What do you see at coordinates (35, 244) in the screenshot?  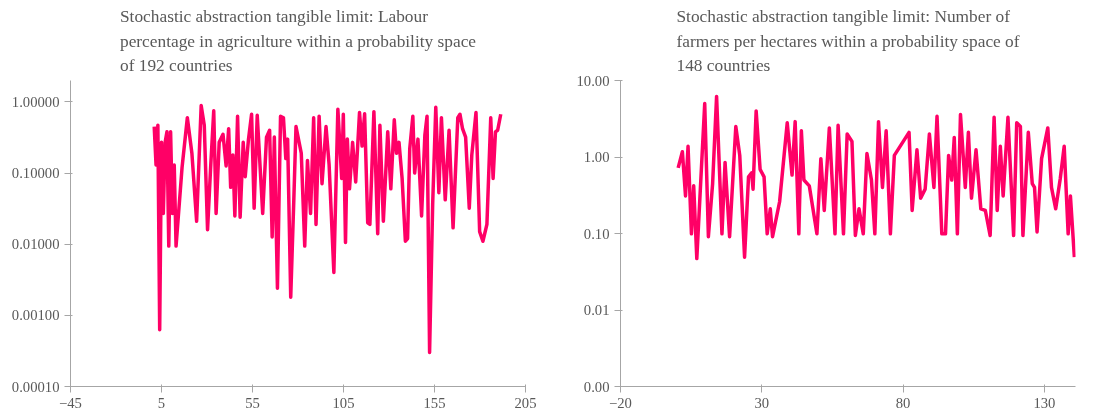 I see `y-tick-label: 0.01000` at bounding box center [35, 244].